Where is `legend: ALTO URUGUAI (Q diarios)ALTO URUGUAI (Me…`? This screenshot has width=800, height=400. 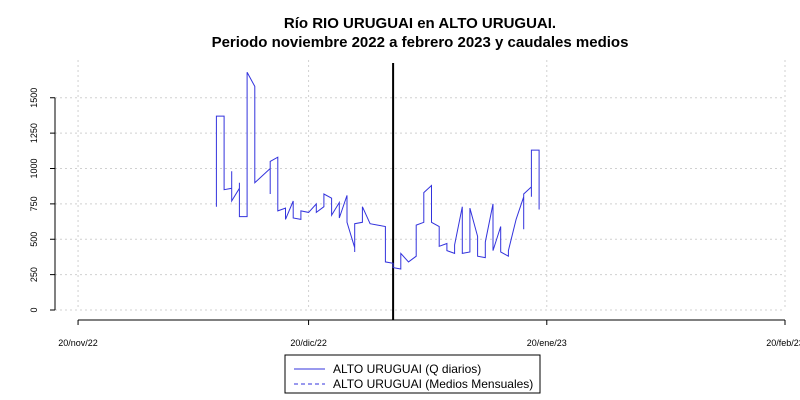 legend: ALTO URUGUAI (Q diarios)ALTO URUGUAI (Me… is located at coordinates (412, 374).